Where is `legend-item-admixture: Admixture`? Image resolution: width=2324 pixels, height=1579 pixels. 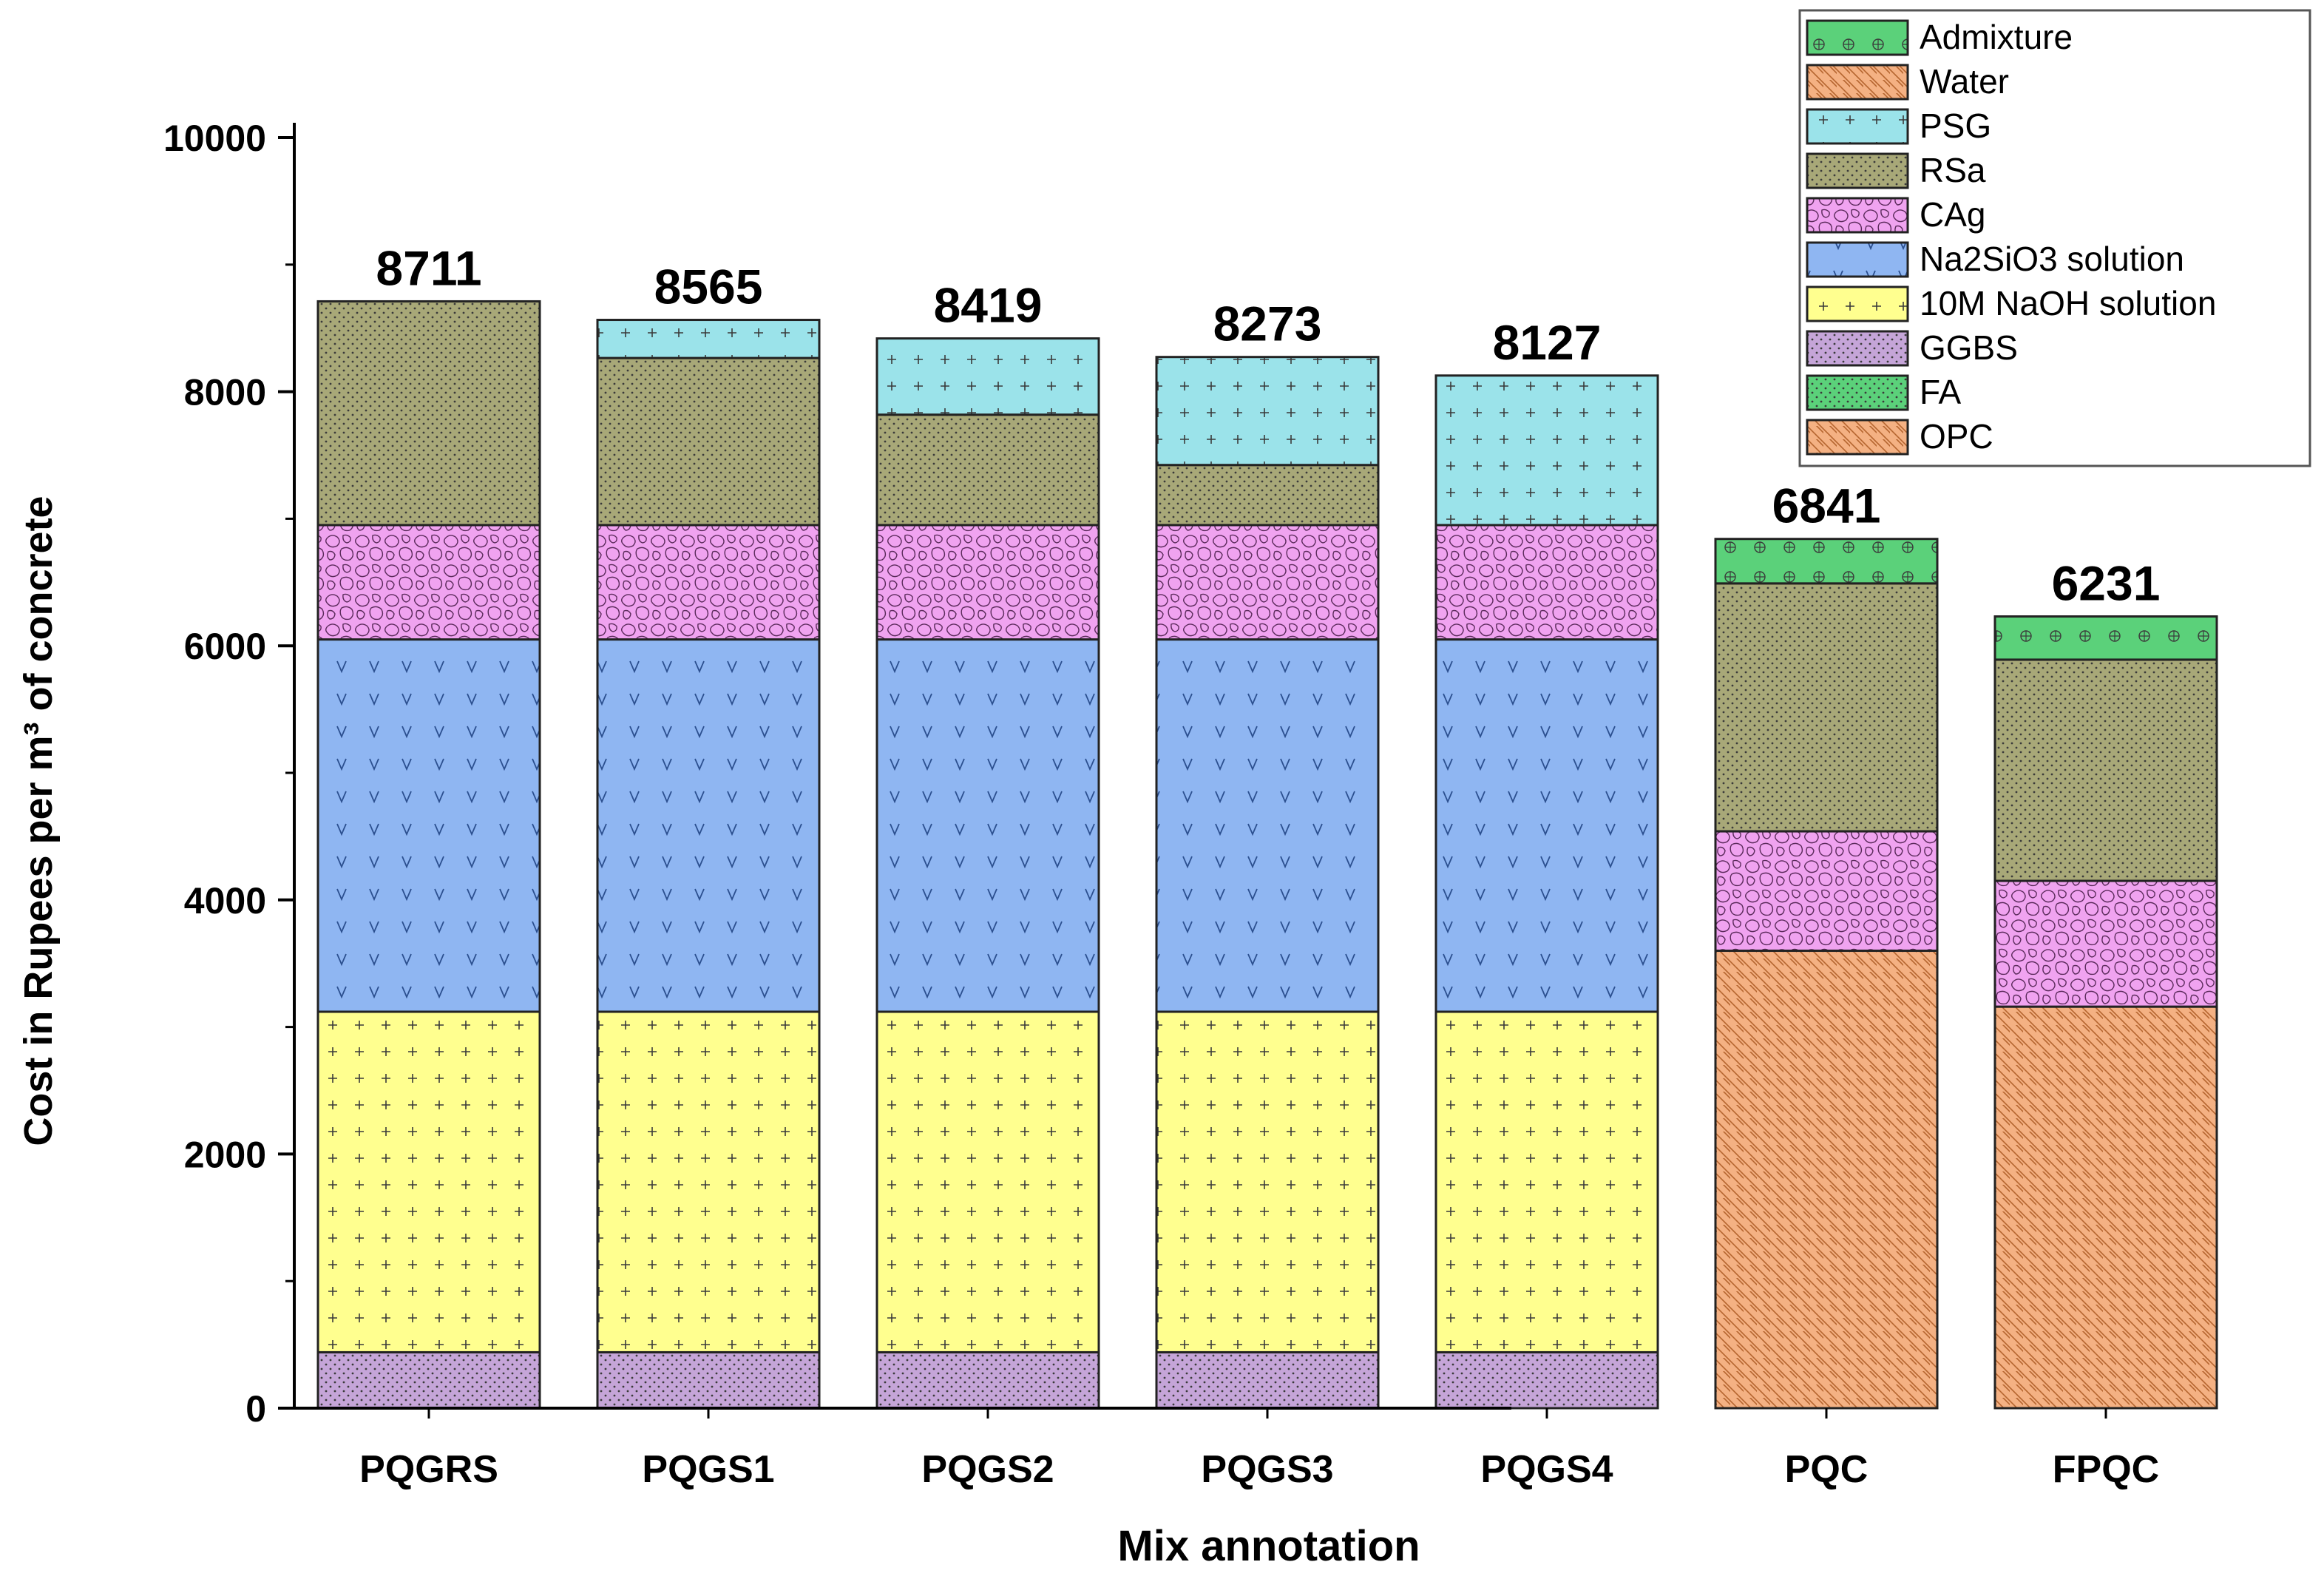 legend-item-admixture: Admixture is located at coordinates (1939, 37).